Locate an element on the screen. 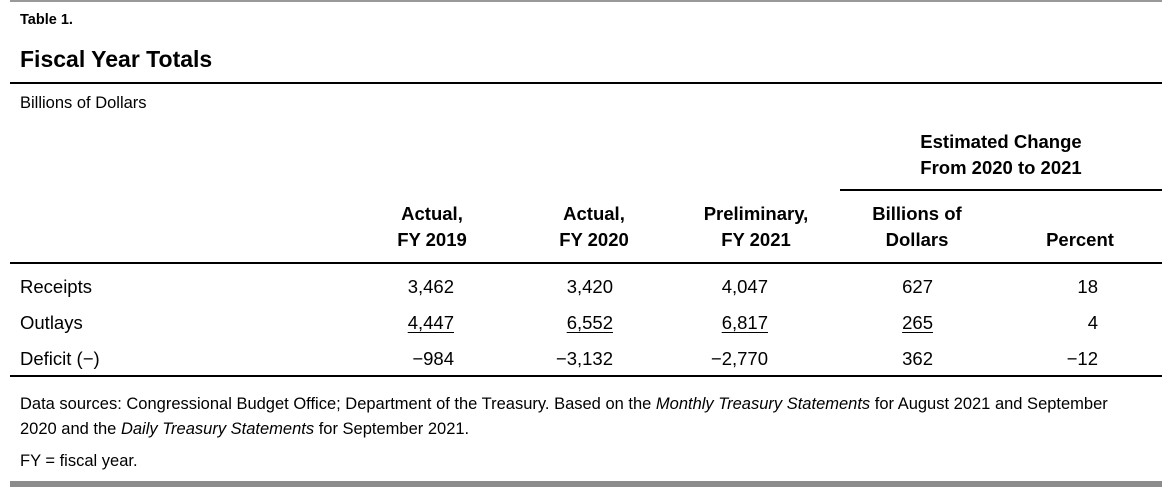 Image resolution: width=1168 pixels, height=496 pixels. cell-value: 265 is located at coordinates (917, 322).